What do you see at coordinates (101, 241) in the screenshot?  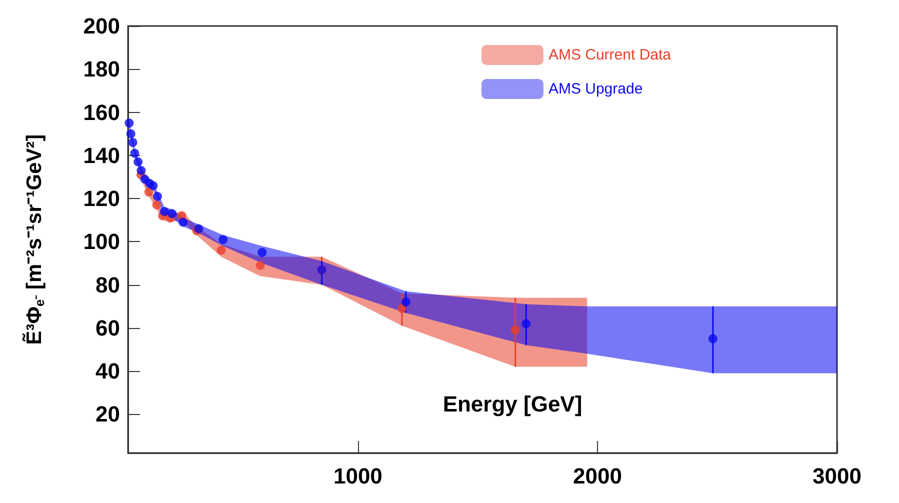 I see `y-tick-label: 100` at bounding box center [101, 241].